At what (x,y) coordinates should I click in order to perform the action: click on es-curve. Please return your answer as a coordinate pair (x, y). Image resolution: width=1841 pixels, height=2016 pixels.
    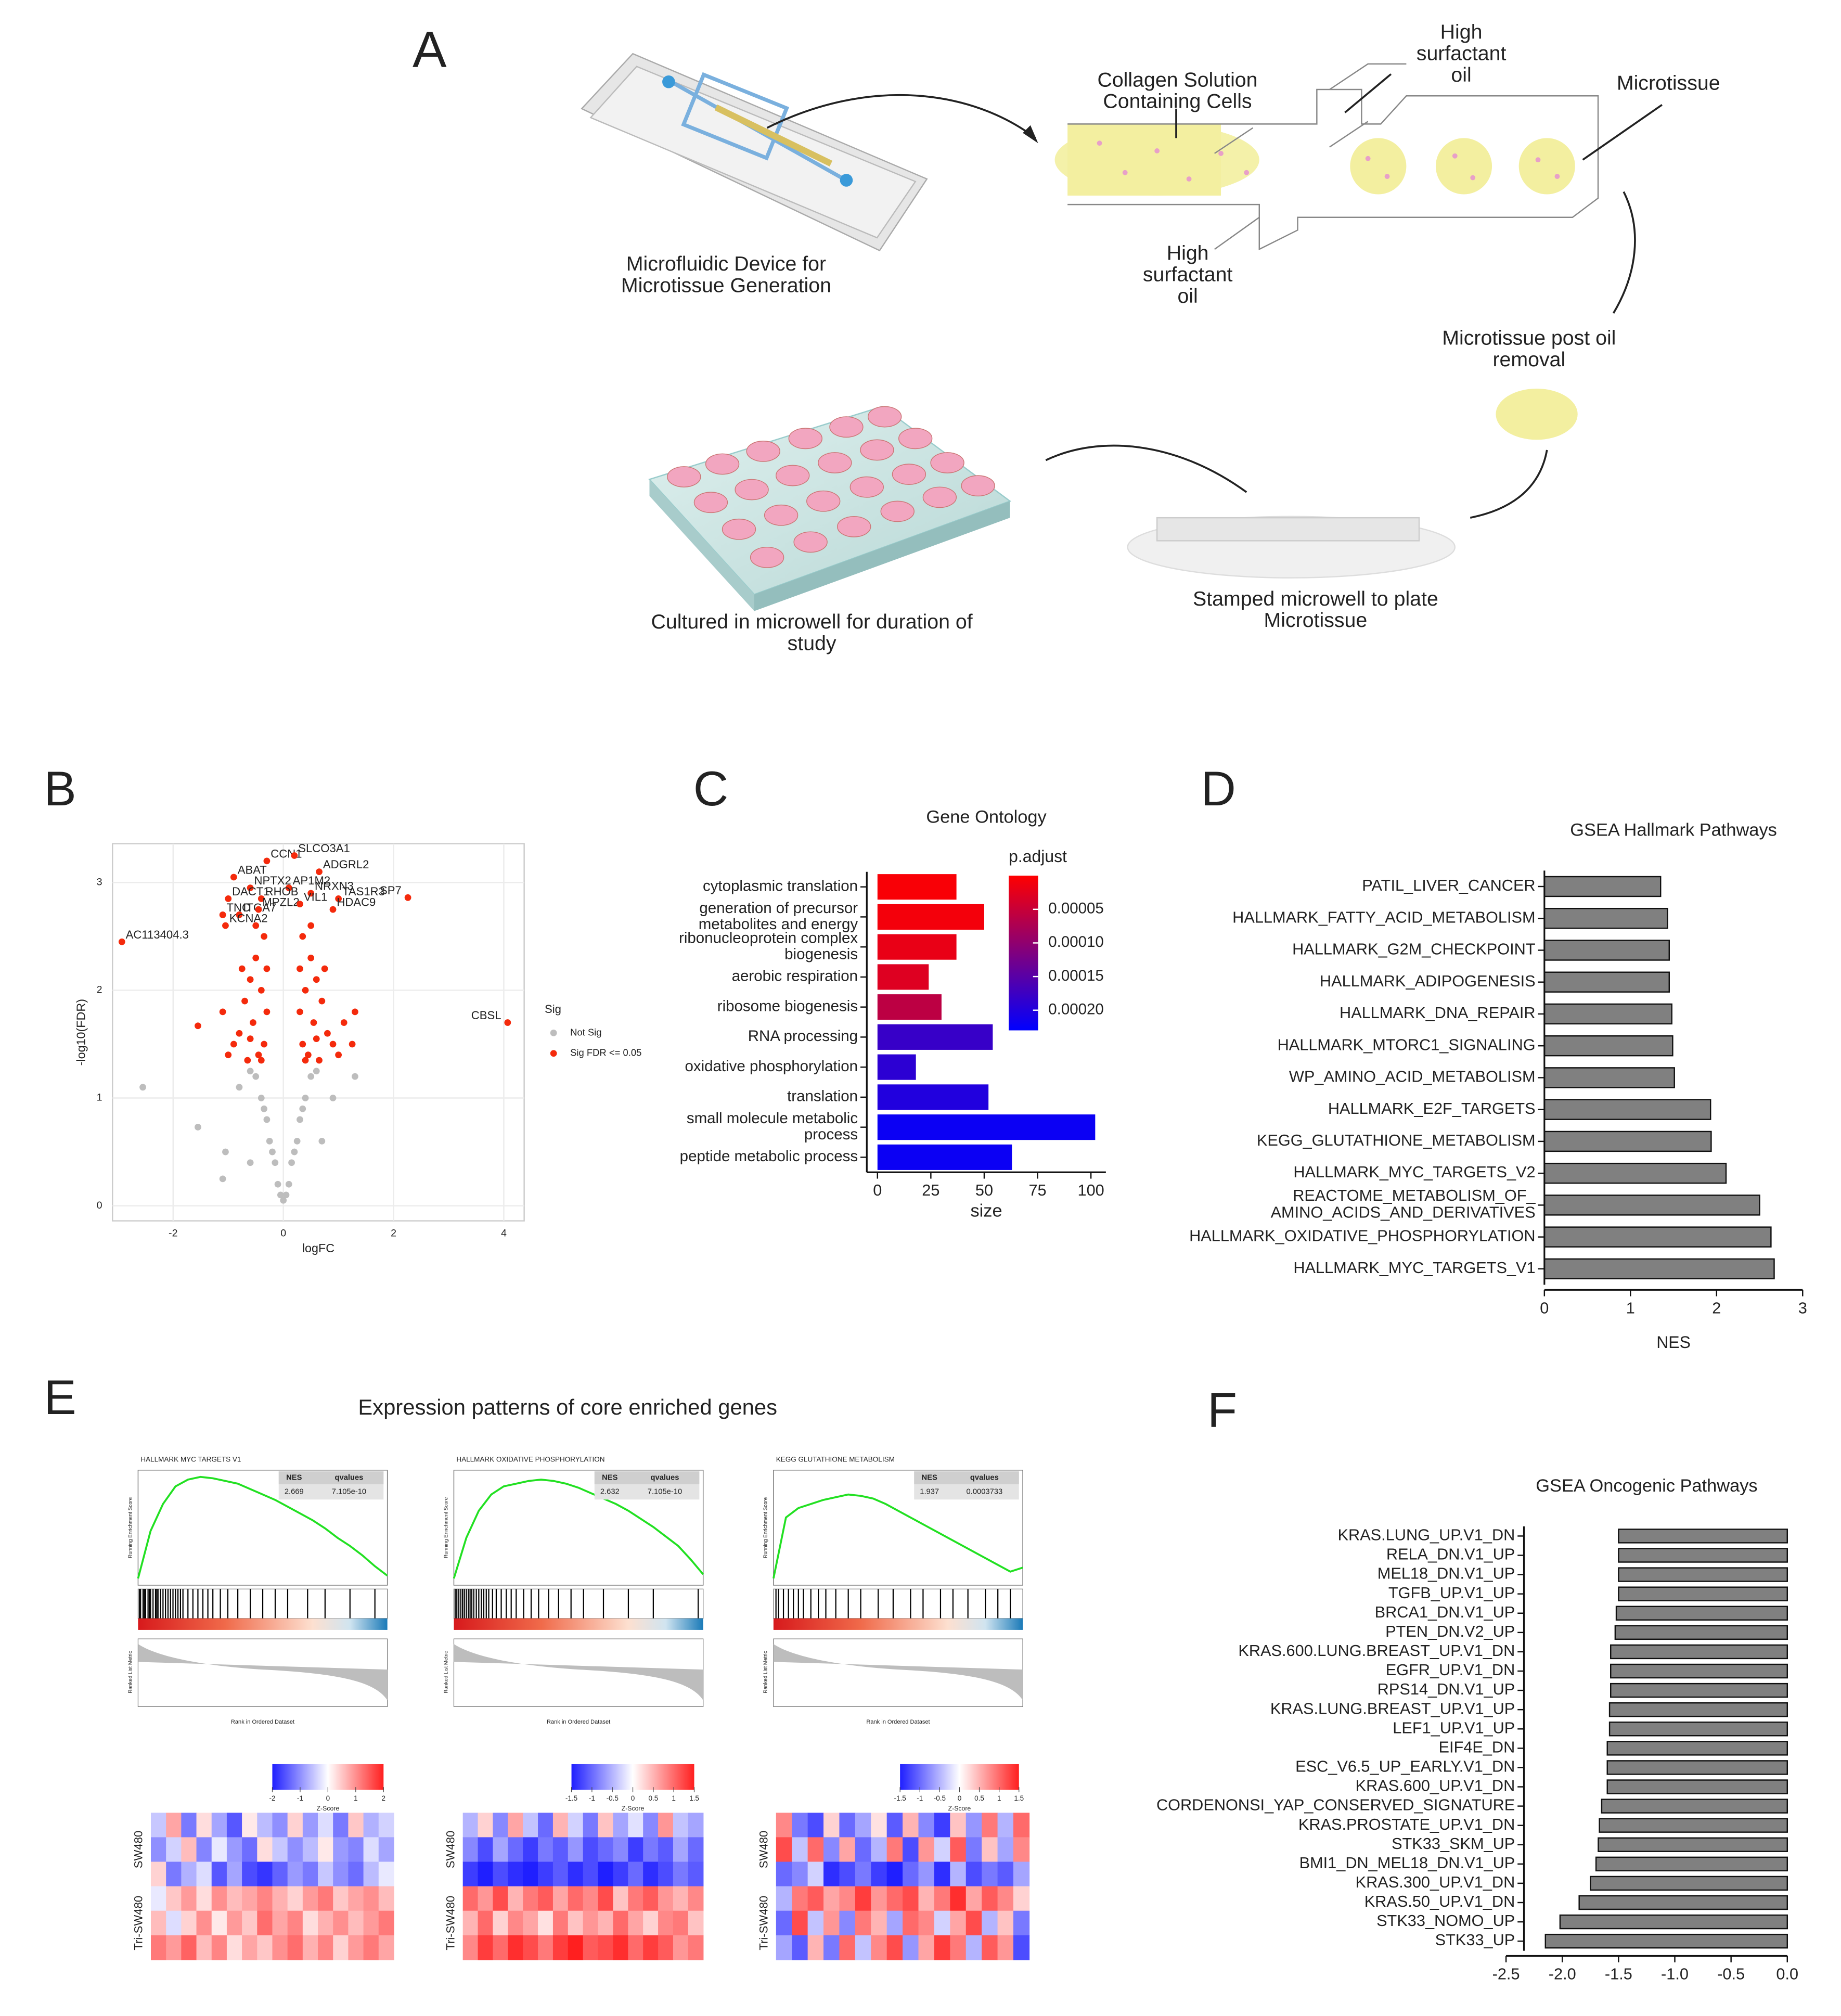
    Looking at the image, I should click on (262, 1527).